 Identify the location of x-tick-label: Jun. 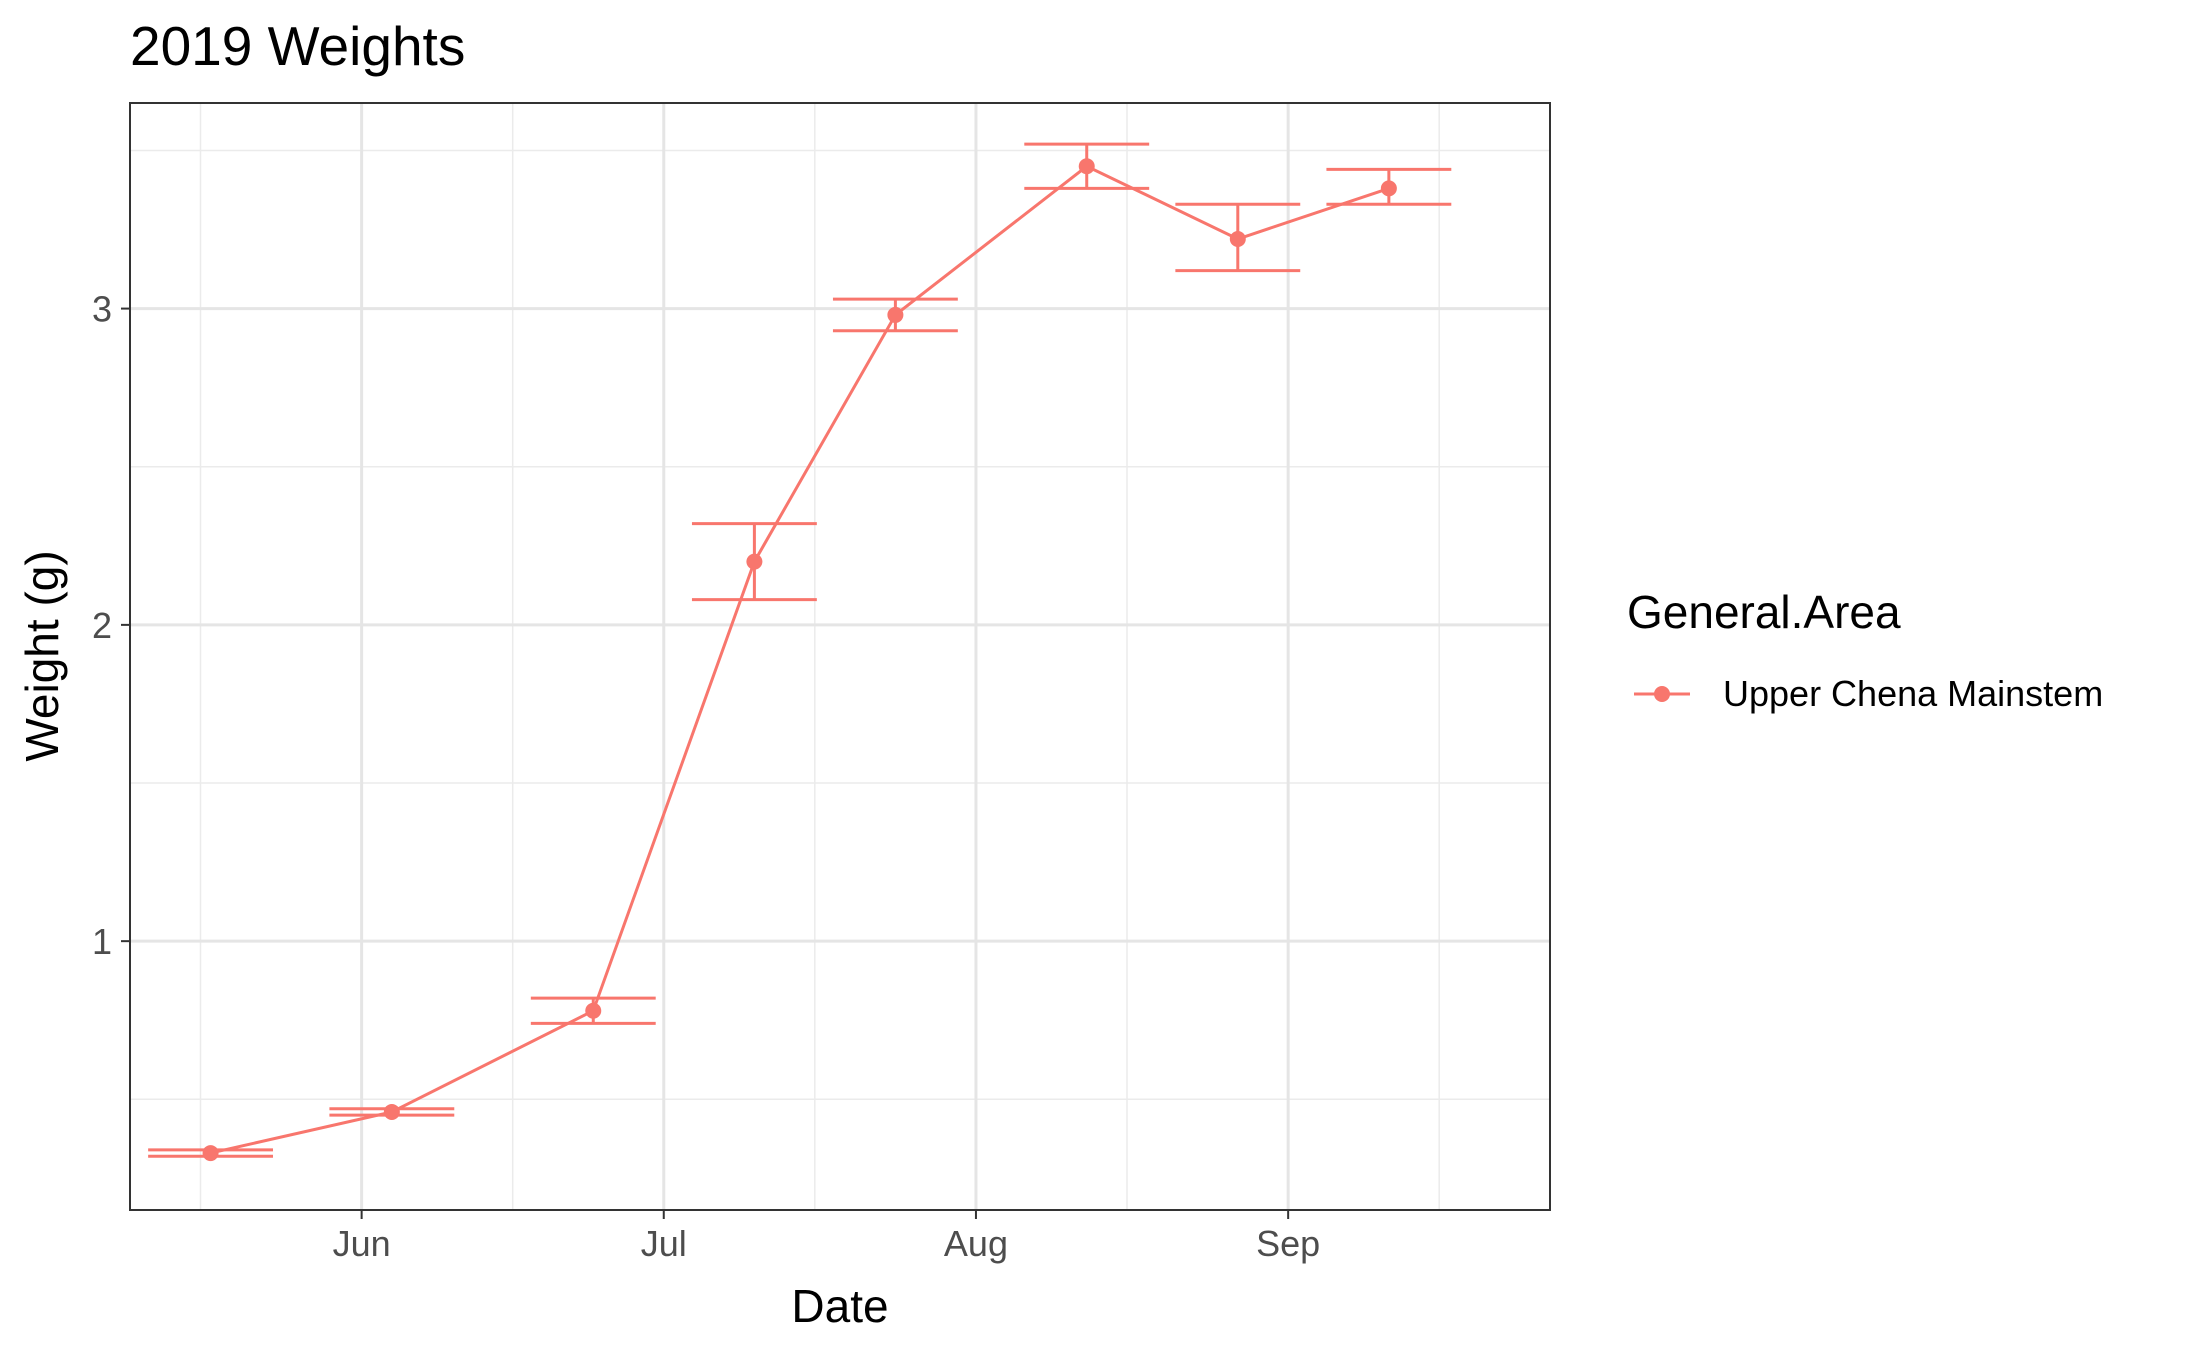
(362, 1243).